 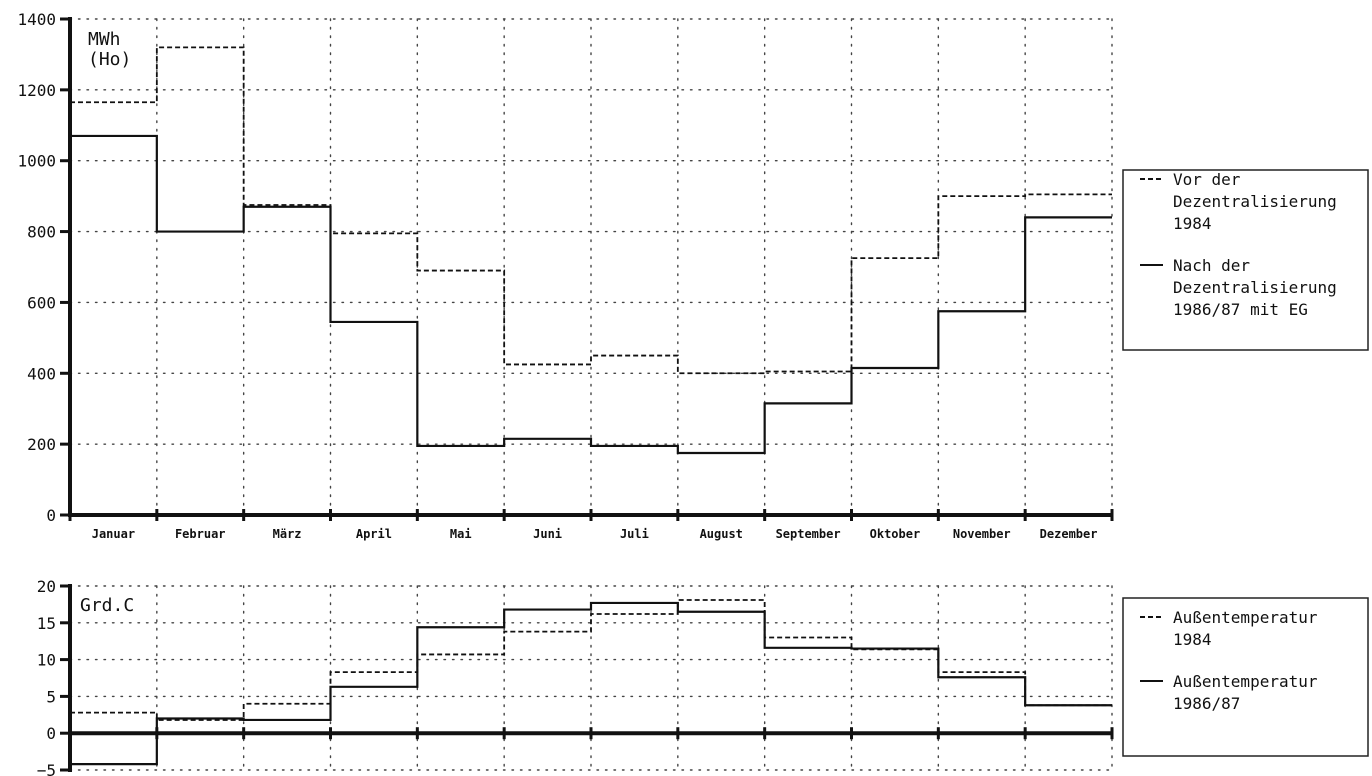 I want to click on x-tick-label: Februar, so click(x=200, y=534).